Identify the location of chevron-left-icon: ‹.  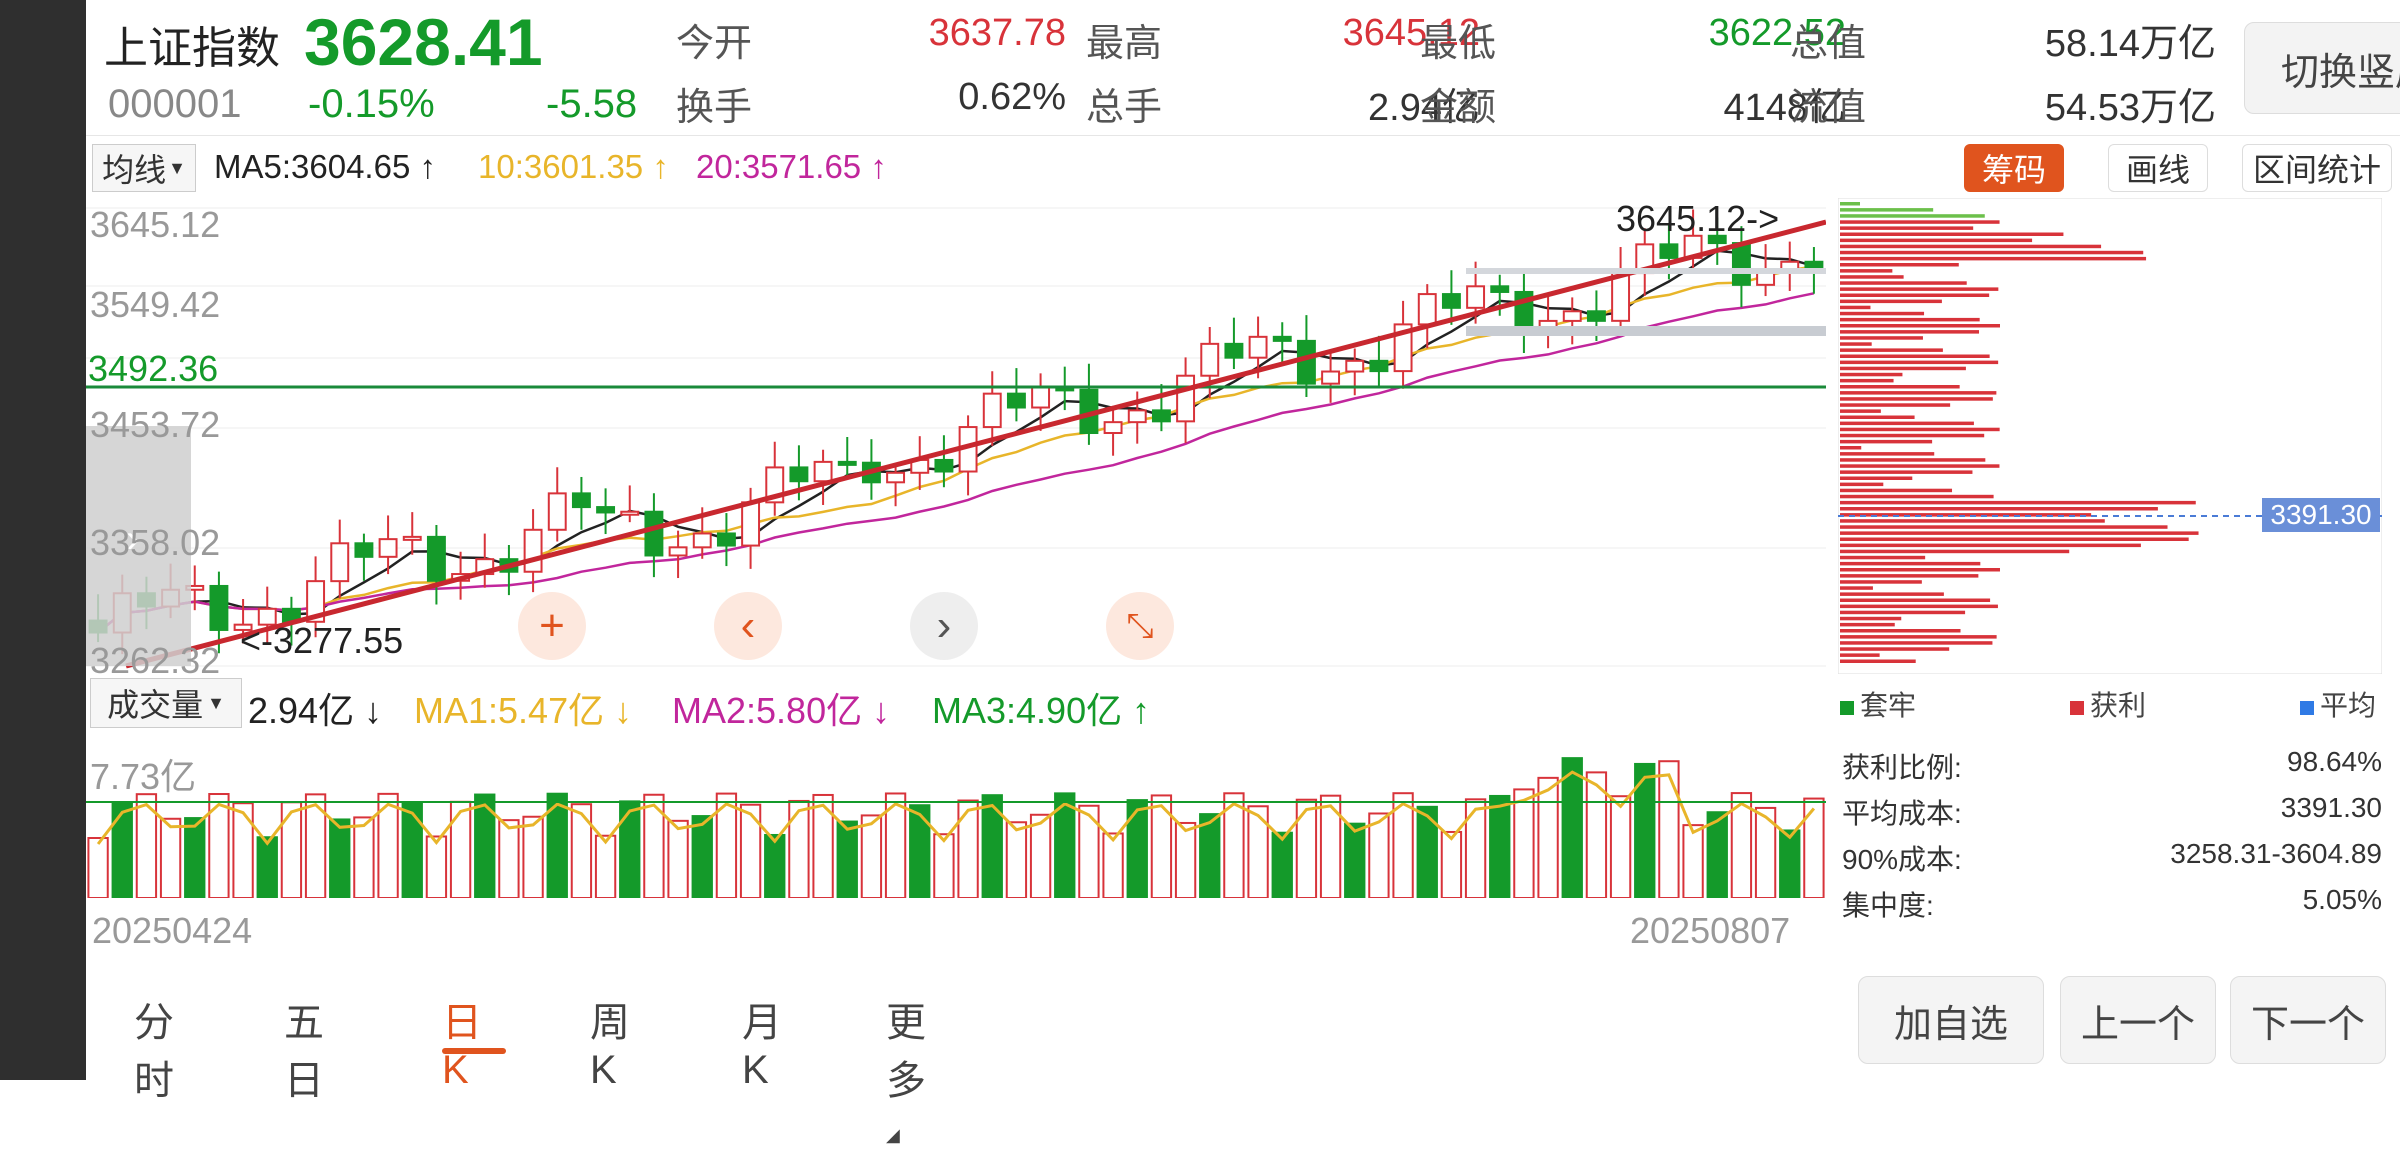
(748, 626).